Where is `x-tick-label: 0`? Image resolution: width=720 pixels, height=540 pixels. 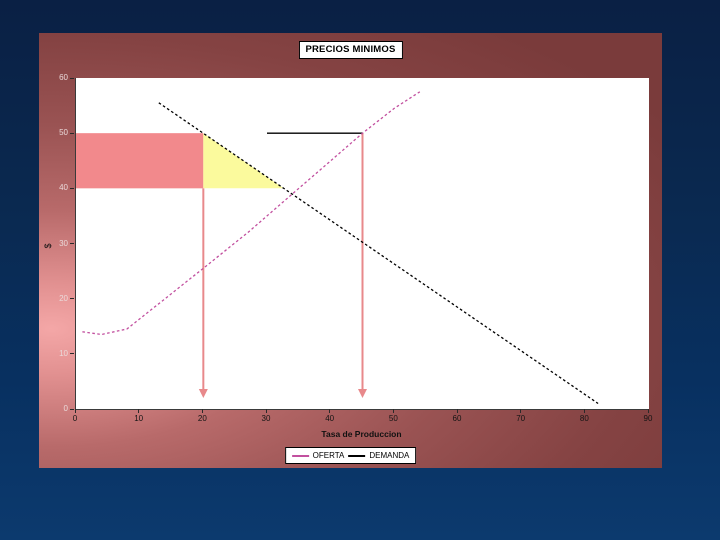
x-tick-label: 0 is located at coordinates (75, 418).